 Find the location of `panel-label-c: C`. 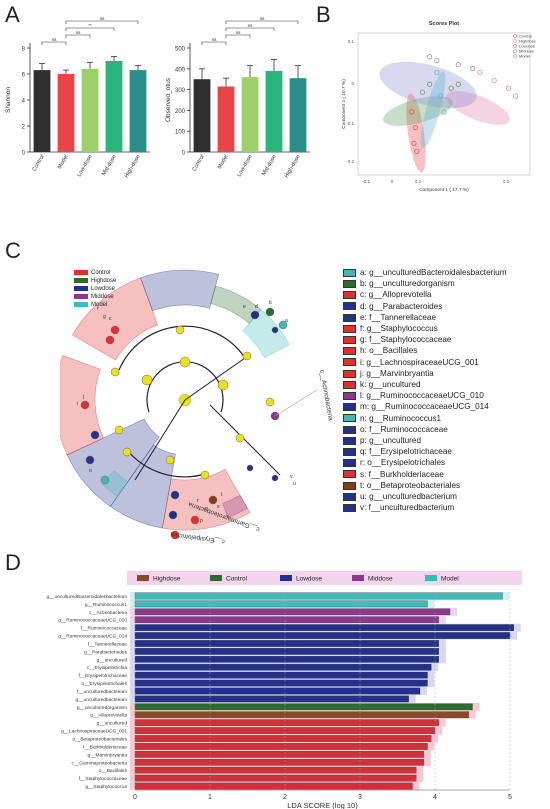

panel-label-c: C is located at coordinates (13, 250).